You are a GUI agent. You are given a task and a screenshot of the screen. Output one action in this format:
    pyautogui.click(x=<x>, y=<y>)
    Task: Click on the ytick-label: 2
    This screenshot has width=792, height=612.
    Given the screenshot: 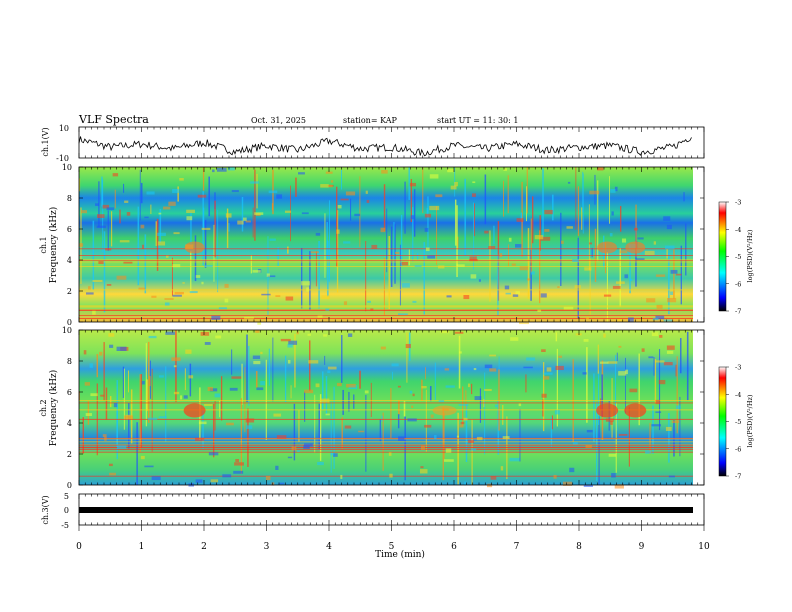 What is the action you would take?
    pyautogui.click(x=69, y=454)
    